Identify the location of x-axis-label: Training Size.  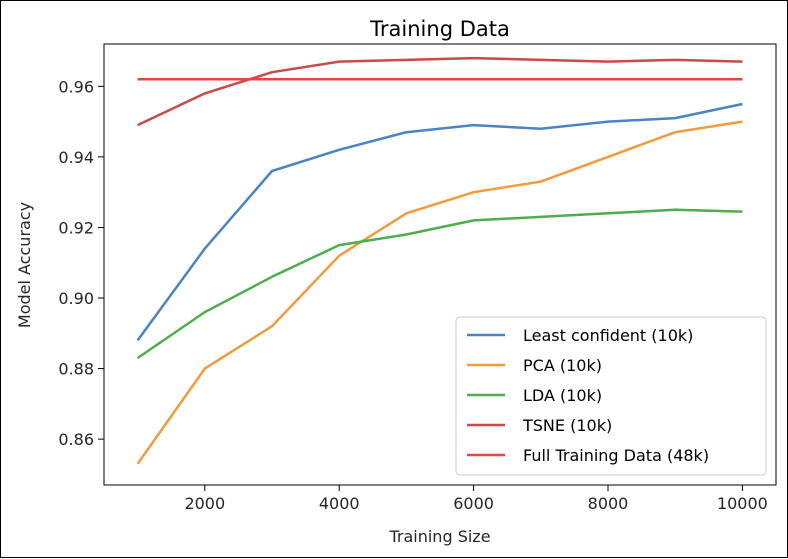
(439, 536).